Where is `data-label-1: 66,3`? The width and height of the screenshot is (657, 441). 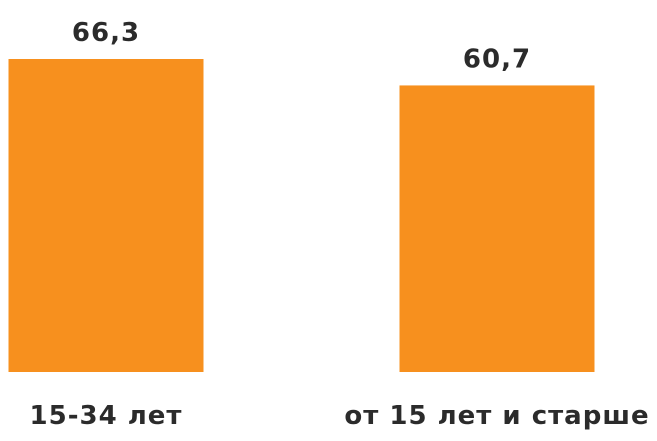 data-label-1: 66,3 is located at coordinates (106, 33).